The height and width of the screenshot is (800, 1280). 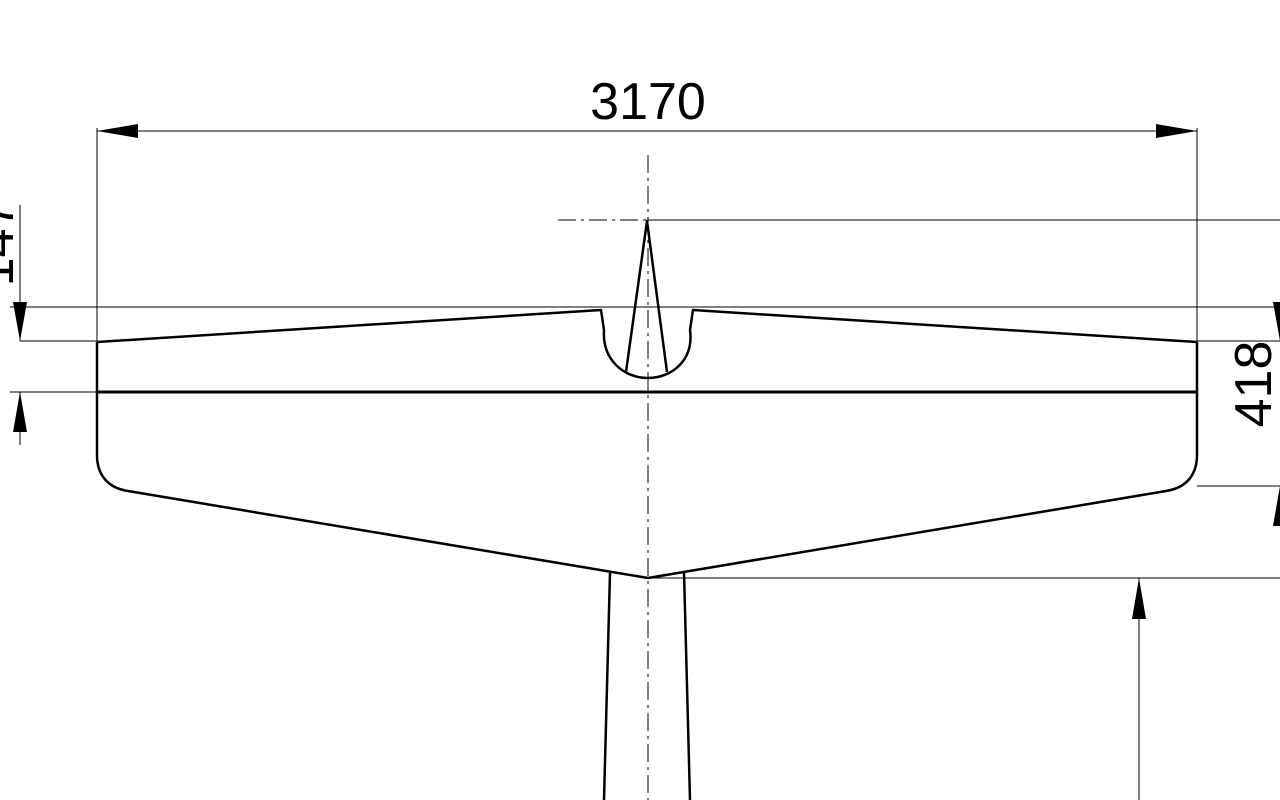 I want to click on arrow-right, so click(x=1176, y=131).